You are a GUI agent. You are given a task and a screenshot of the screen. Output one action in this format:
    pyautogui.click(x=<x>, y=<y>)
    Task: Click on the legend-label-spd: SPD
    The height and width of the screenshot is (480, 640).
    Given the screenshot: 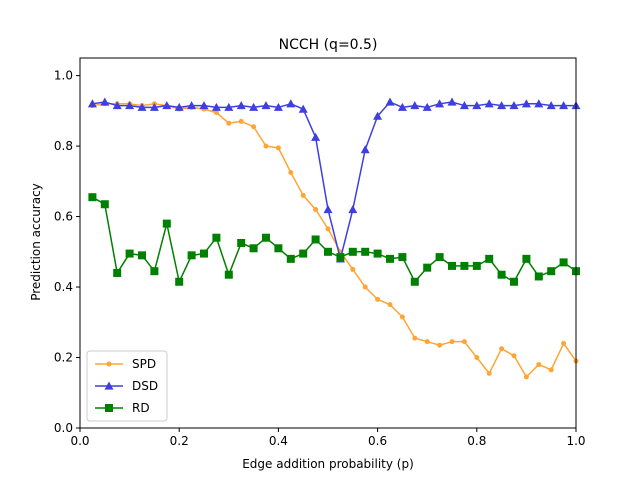 What is the action you would take?
    pyautogui.click(x=144, y=364)
    